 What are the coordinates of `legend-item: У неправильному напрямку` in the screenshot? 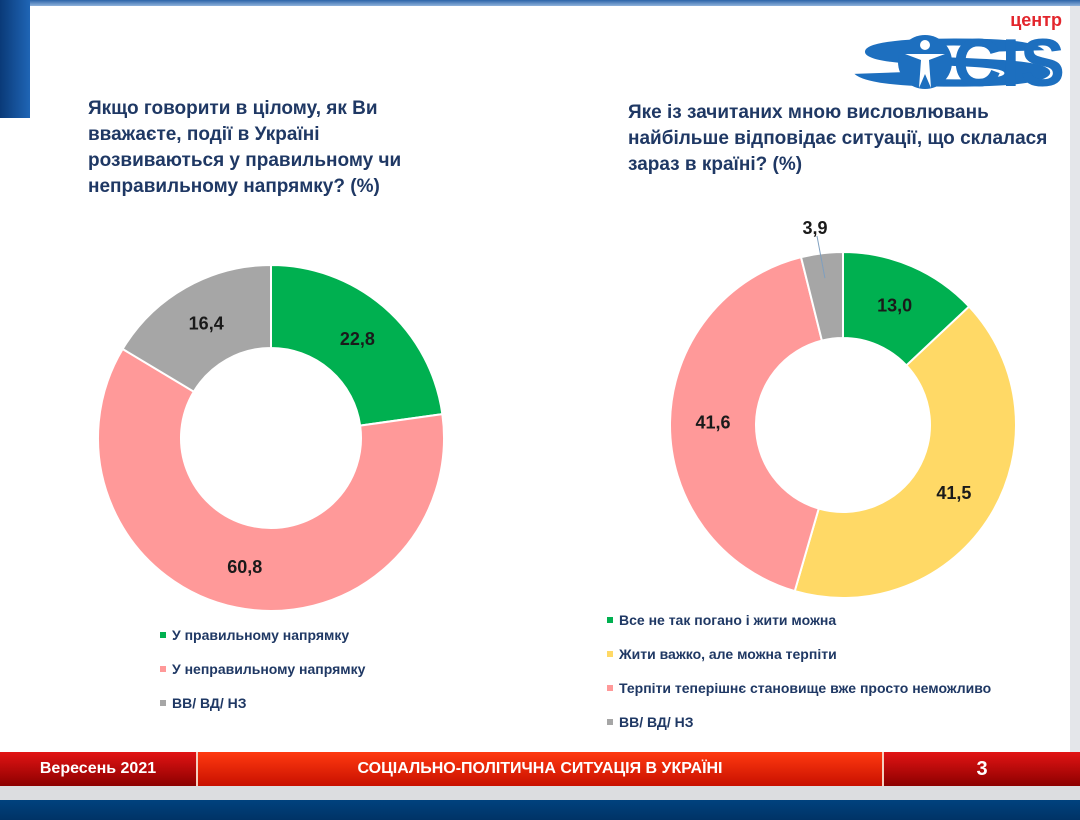 It's located at (262, 669).